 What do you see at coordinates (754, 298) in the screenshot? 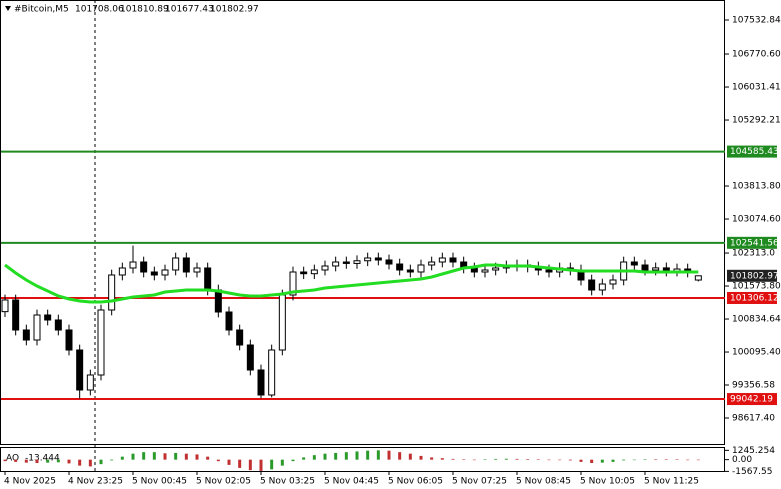
I see `level-label: 101306.12` at bounding box center [754, 298].